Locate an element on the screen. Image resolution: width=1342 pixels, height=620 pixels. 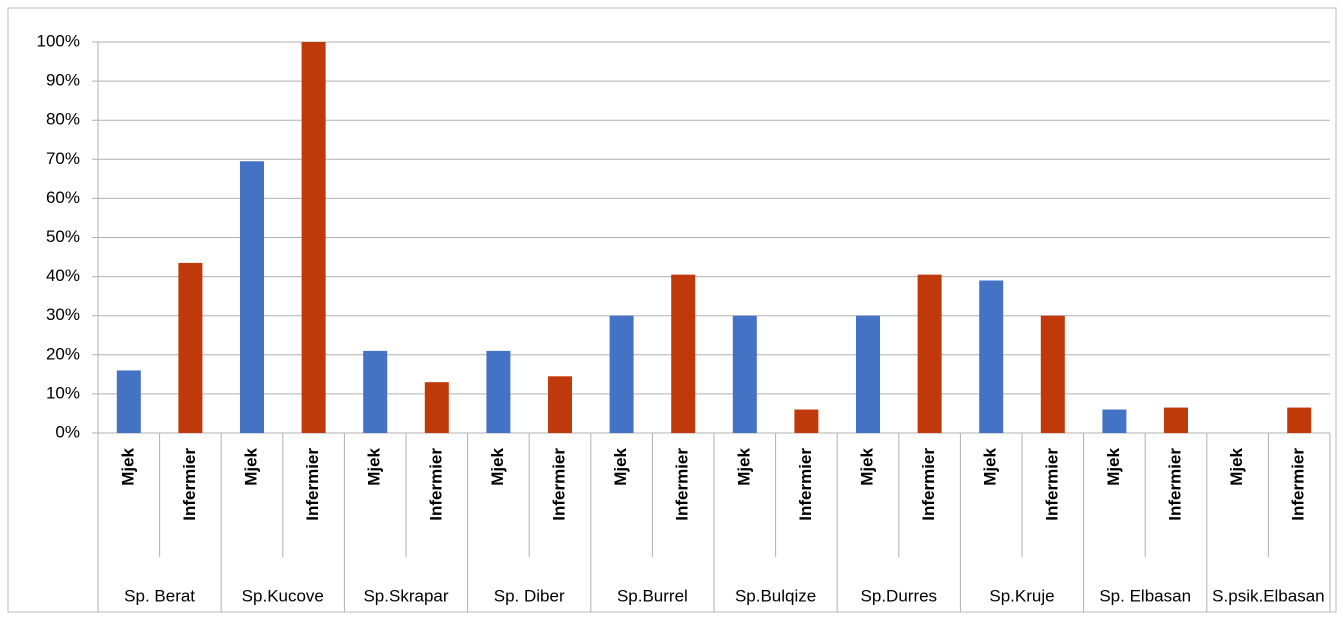
y-tick-label: 40% is located at coordinates (63, 275).